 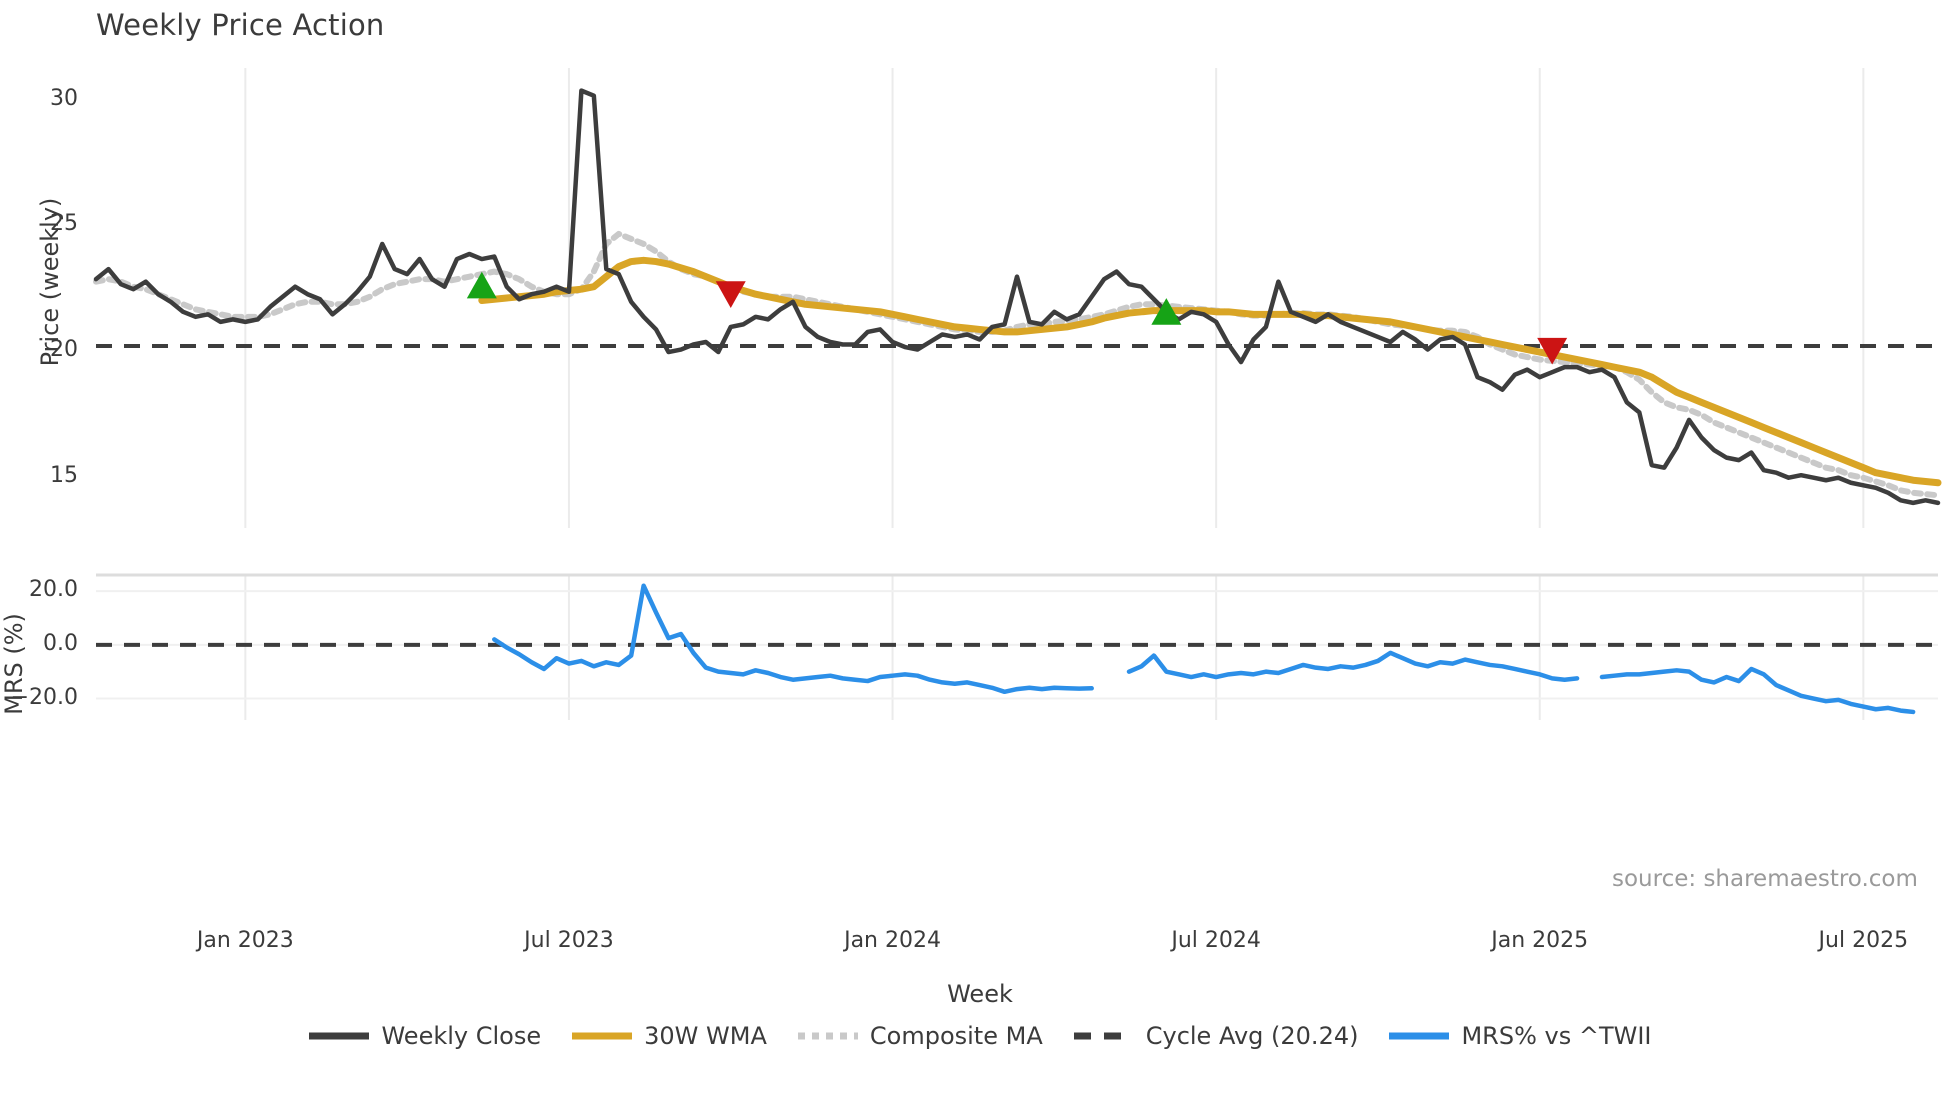 What do you see at coordinates (602, 1036) in the screenshot?
I see `legend-swatch-30w-wma` at bounding box center [602, 1036].